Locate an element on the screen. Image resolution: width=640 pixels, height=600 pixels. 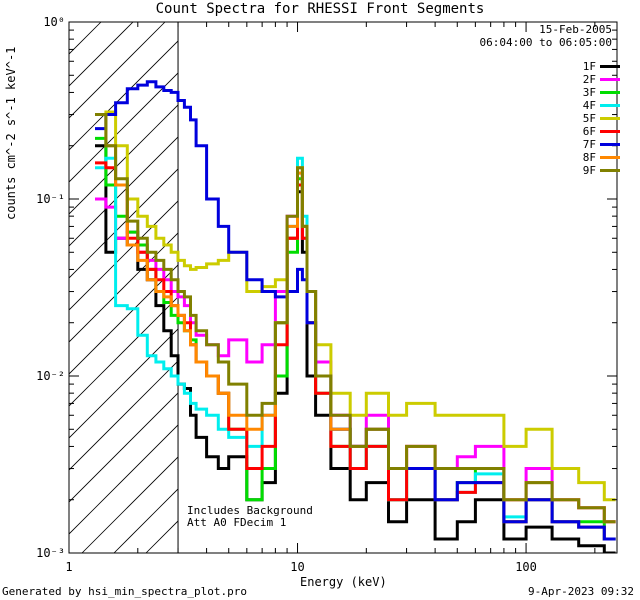
legend-item-1F: 1F is located at coordinates (601, 66).